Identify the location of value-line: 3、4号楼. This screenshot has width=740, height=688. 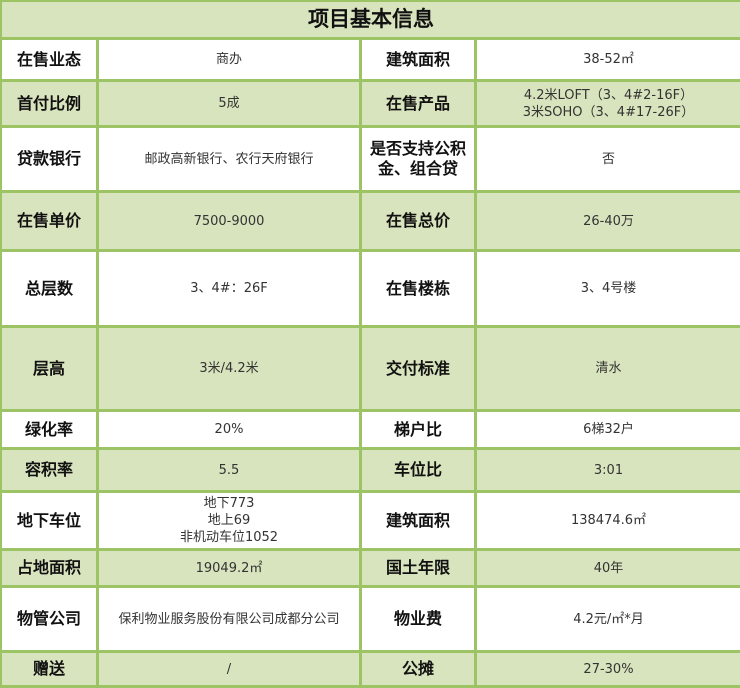
(608, 288).